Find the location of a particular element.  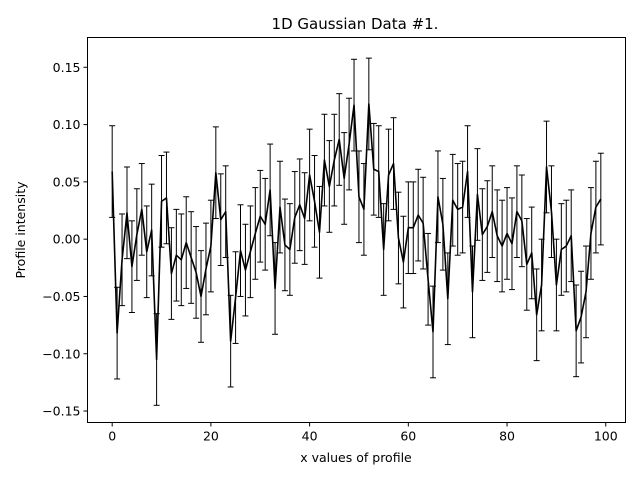

y-tick-label: −0.10 is located at coordinates (61, 353).